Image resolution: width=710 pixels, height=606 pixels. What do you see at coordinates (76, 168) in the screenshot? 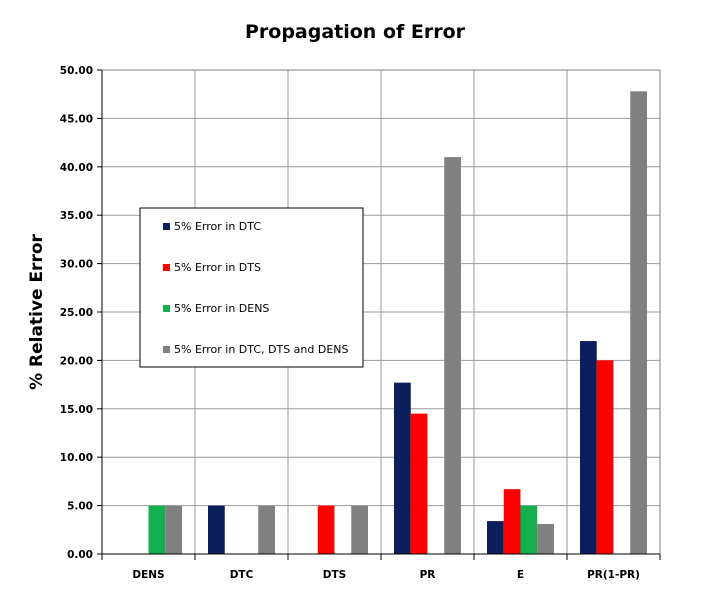
I see `y-tick-label: 40.00` at bounding box center [76, 168].